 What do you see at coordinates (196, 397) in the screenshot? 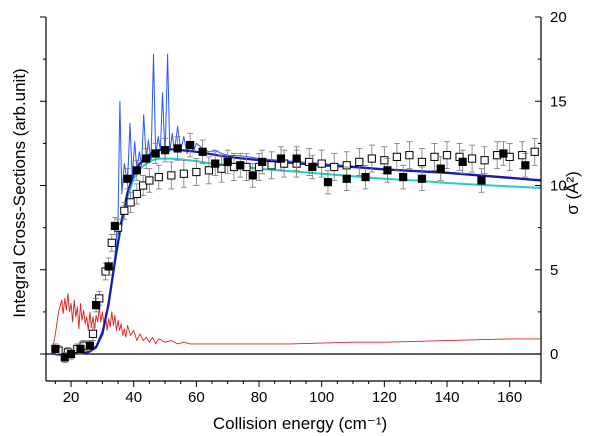
I see `x-tick-label: 60` at bounding box center [196, 397].